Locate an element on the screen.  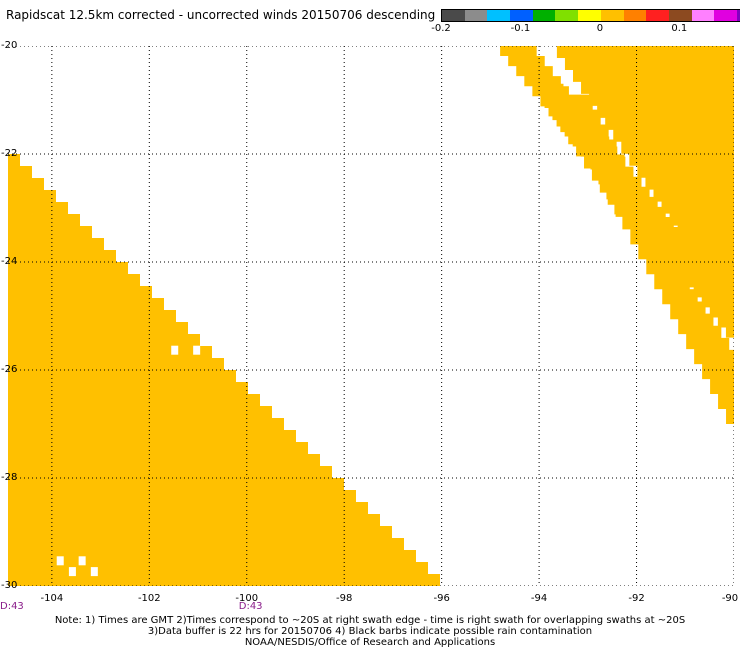
latitude-tick-label: -28 is located at coordinates (9, 477).